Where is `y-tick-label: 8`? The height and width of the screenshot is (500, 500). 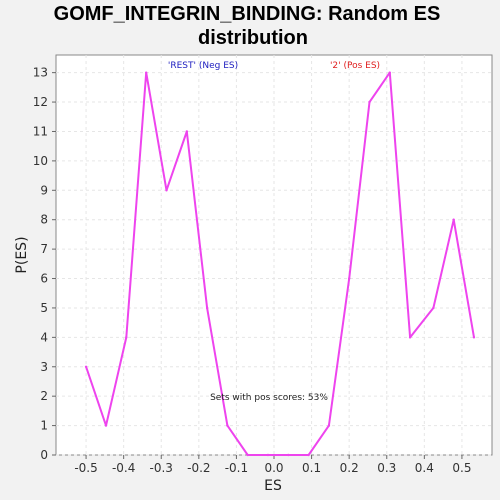
y-tick-label: 8 is located at coordinates (44, 220).